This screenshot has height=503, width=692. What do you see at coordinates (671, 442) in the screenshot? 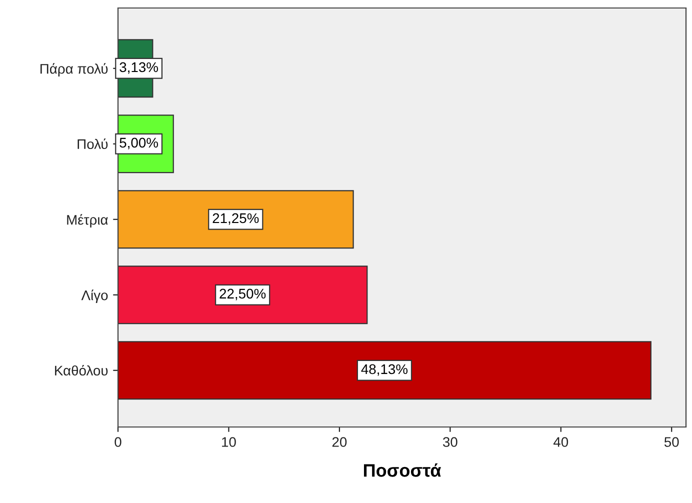
I see `x-tick-label: 50` at bounding box center [671, 442].